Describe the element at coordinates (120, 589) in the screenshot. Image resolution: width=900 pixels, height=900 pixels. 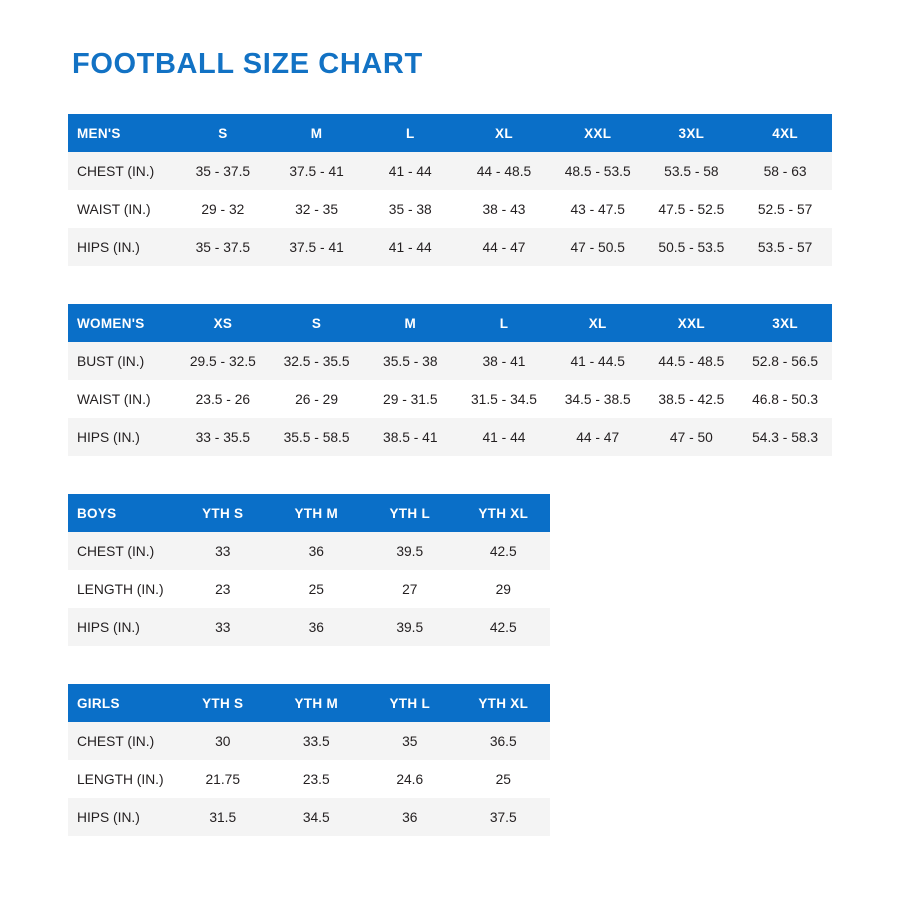
I see `measurement-label-boys-1: LENGTH (IN.)` at that location.